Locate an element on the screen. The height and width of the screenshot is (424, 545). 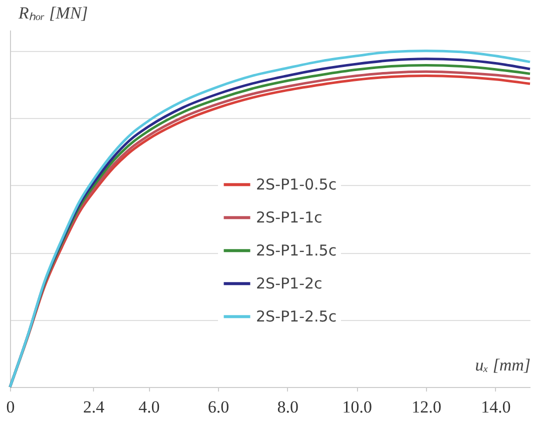
x-tick-label: 14.0 is located at coordinates (495, 407).